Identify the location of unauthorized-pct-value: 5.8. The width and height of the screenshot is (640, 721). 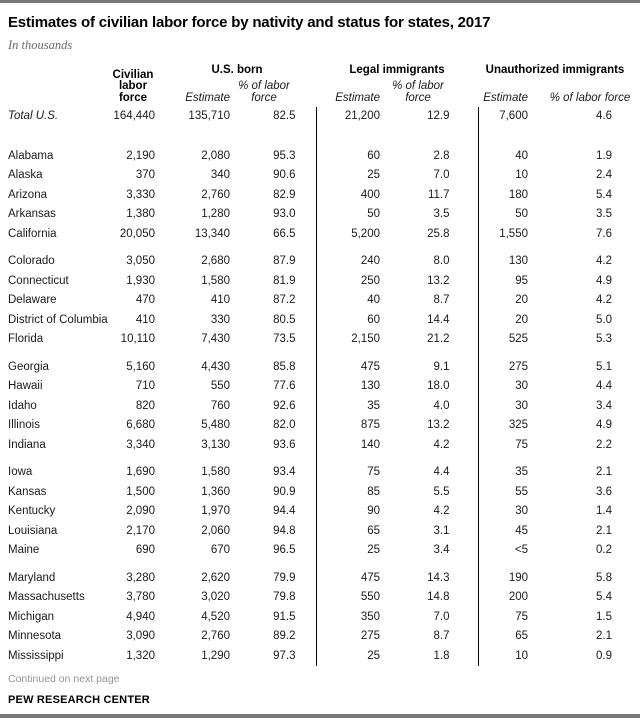
(604, 577).